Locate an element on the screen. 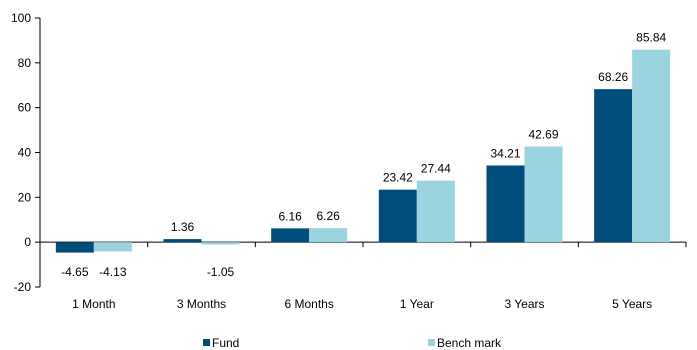  benchmark-data-label: 42.69 is located at coordinates (543, 134).